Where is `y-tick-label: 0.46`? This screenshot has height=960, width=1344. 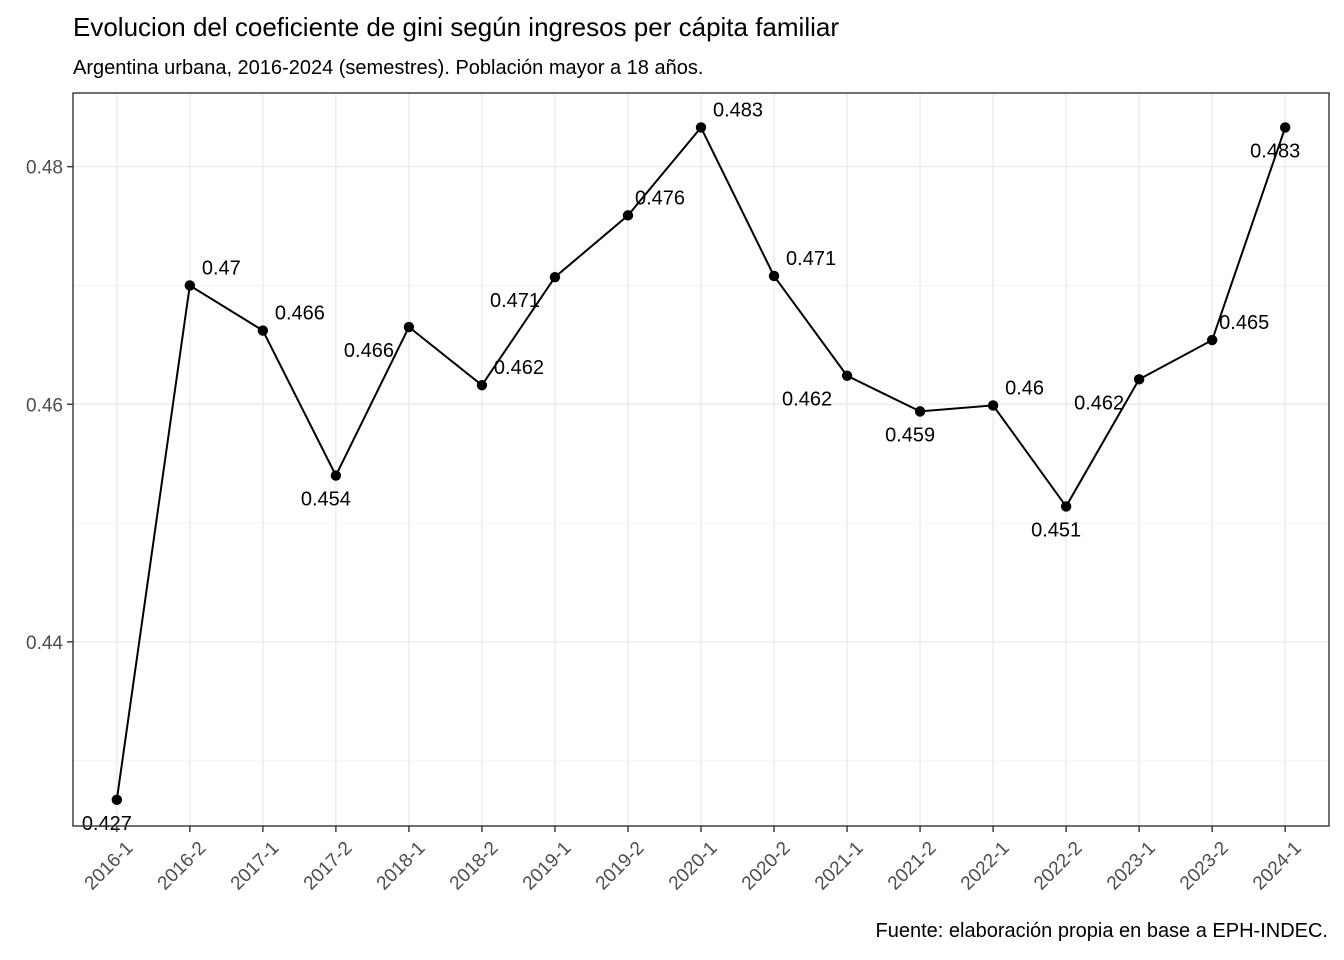
y-tick-label: 0.46 is located at coordinates (44, 405).